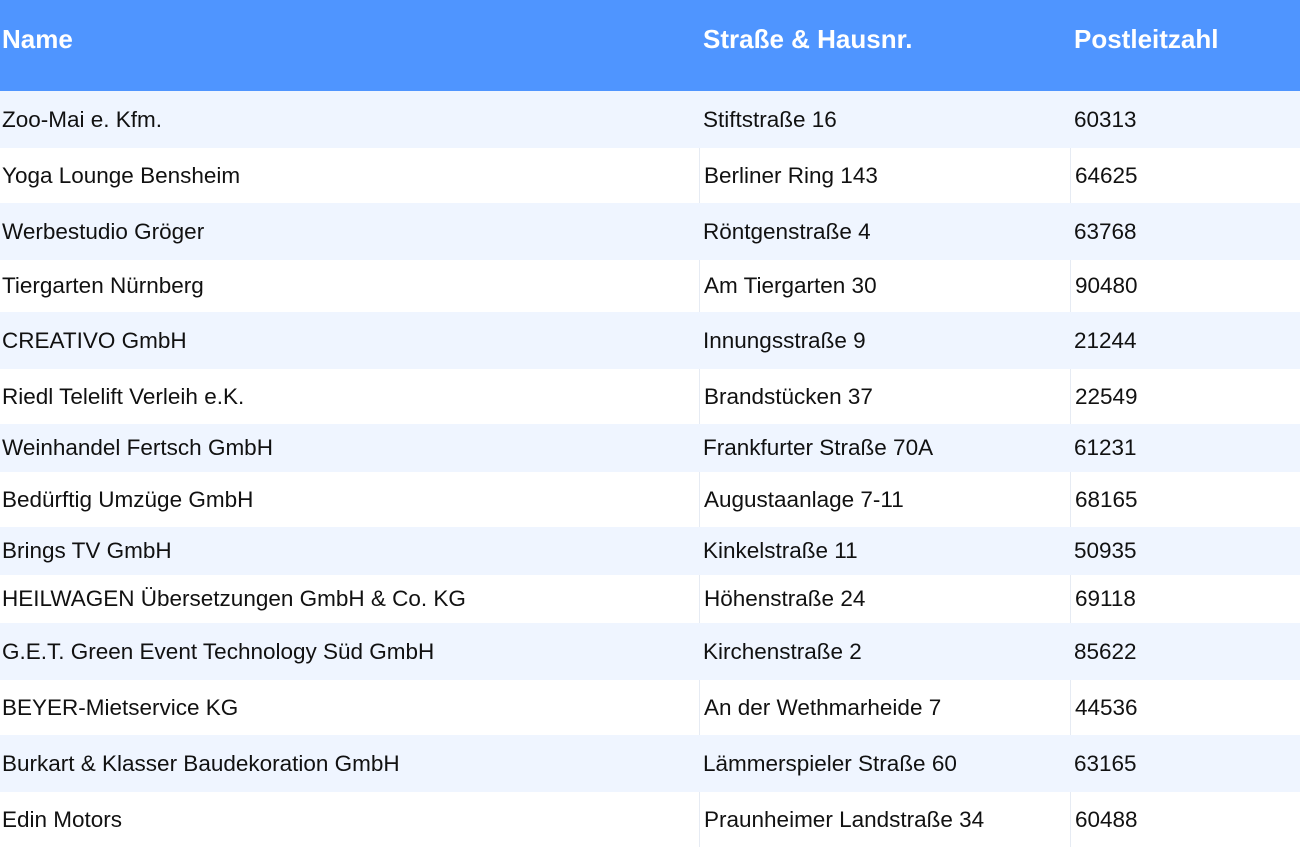 This screenshot has height=850, width=1300. I want to click on name-cell: Werbestudio Gröger, so click(103, 231).